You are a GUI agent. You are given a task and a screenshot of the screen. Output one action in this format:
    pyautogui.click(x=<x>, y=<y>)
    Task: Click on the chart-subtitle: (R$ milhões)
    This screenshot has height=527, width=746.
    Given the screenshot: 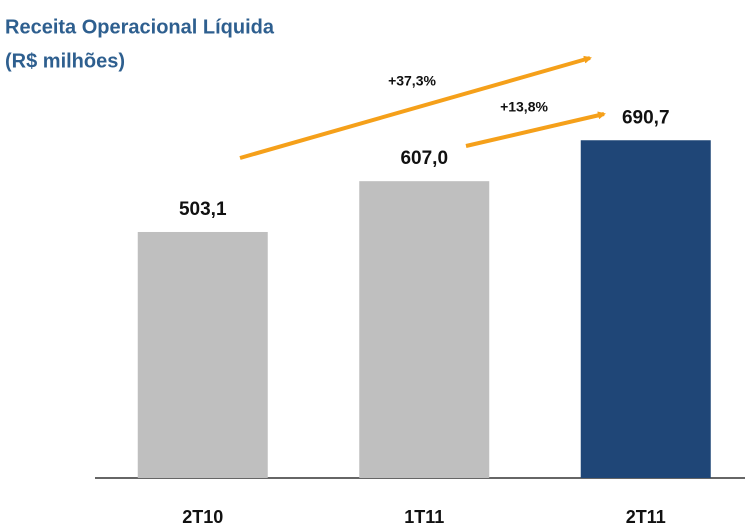 What is the action you would take?
    pyautogui.click(x=65, y=61)
    